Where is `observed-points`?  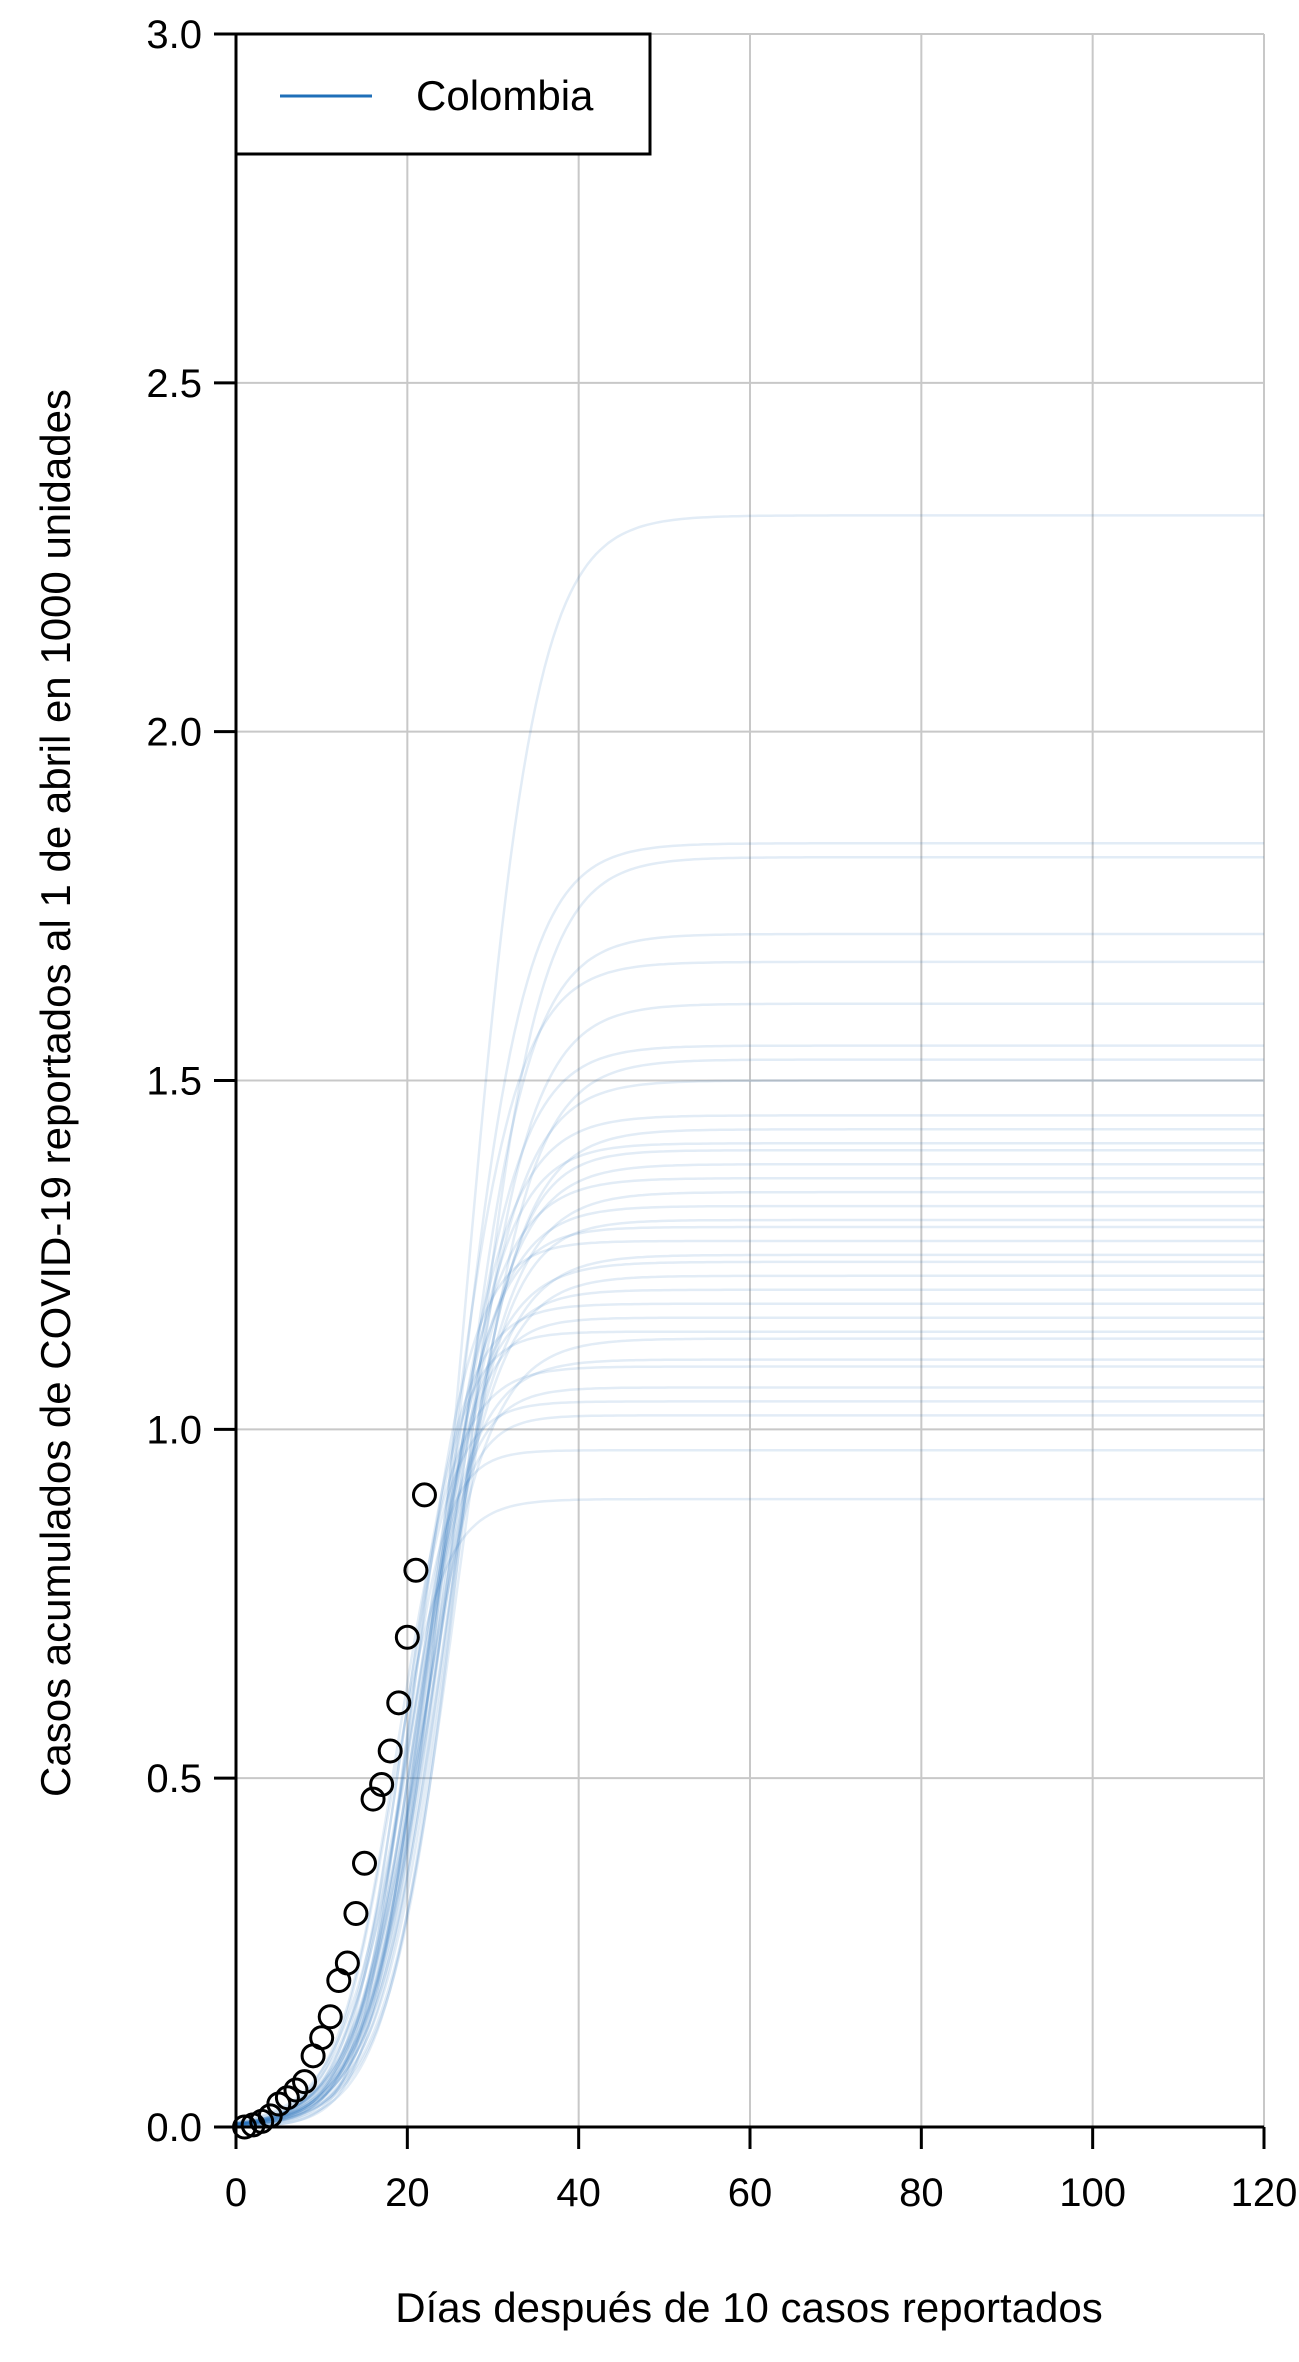 observed-points is located at coordinates (334, 1811).